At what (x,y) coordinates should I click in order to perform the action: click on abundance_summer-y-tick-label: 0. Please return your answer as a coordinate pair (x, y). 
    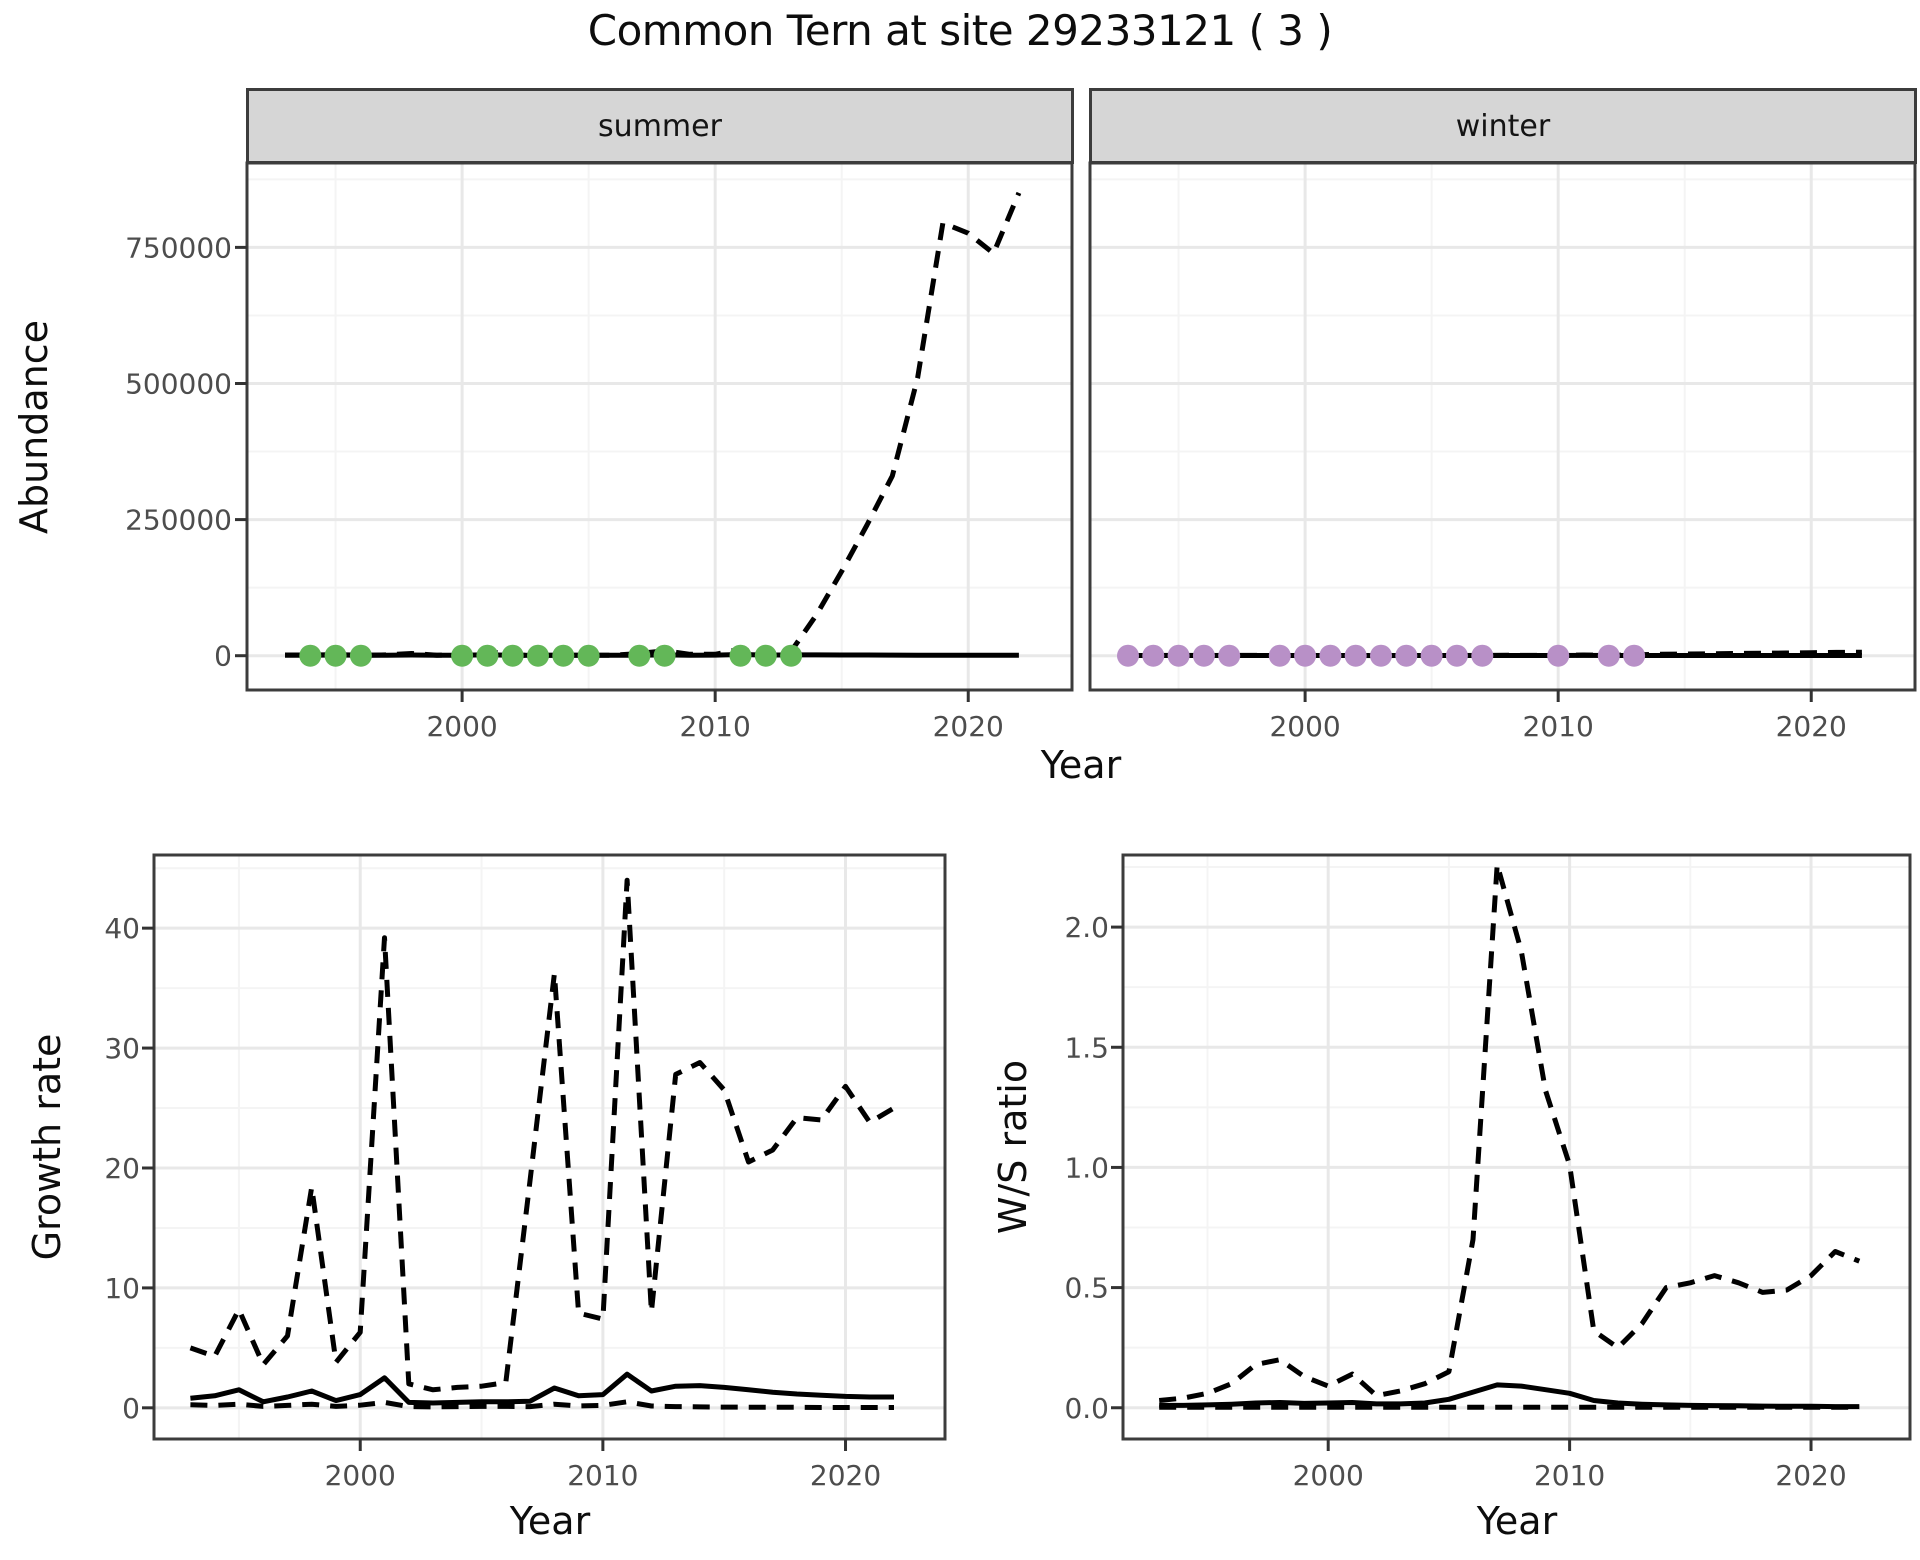
    Looking at the image, I should click on (223, 656).